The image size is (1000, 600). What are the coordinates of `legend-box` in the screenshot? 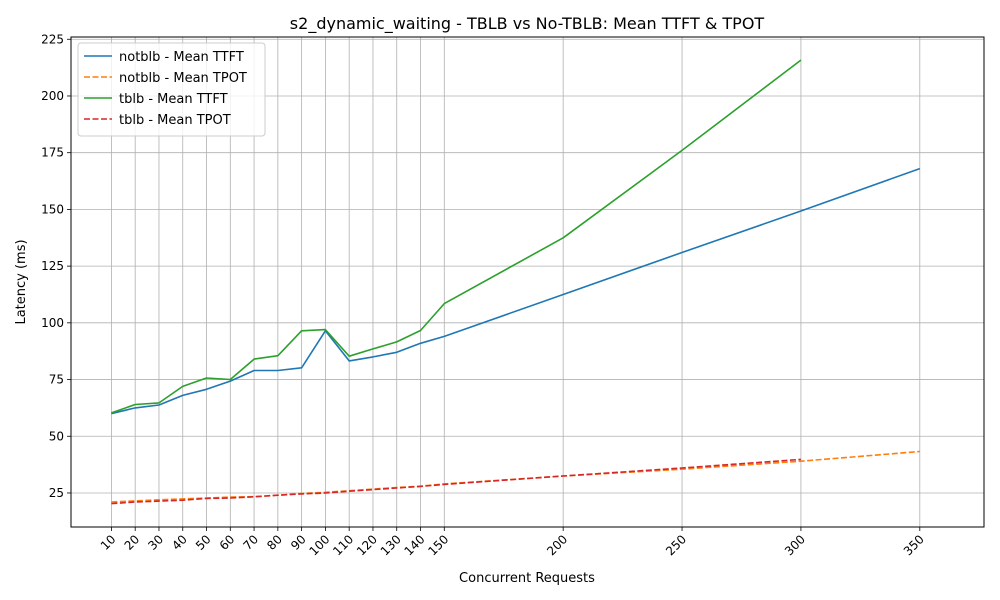 It's located at (171, 89).